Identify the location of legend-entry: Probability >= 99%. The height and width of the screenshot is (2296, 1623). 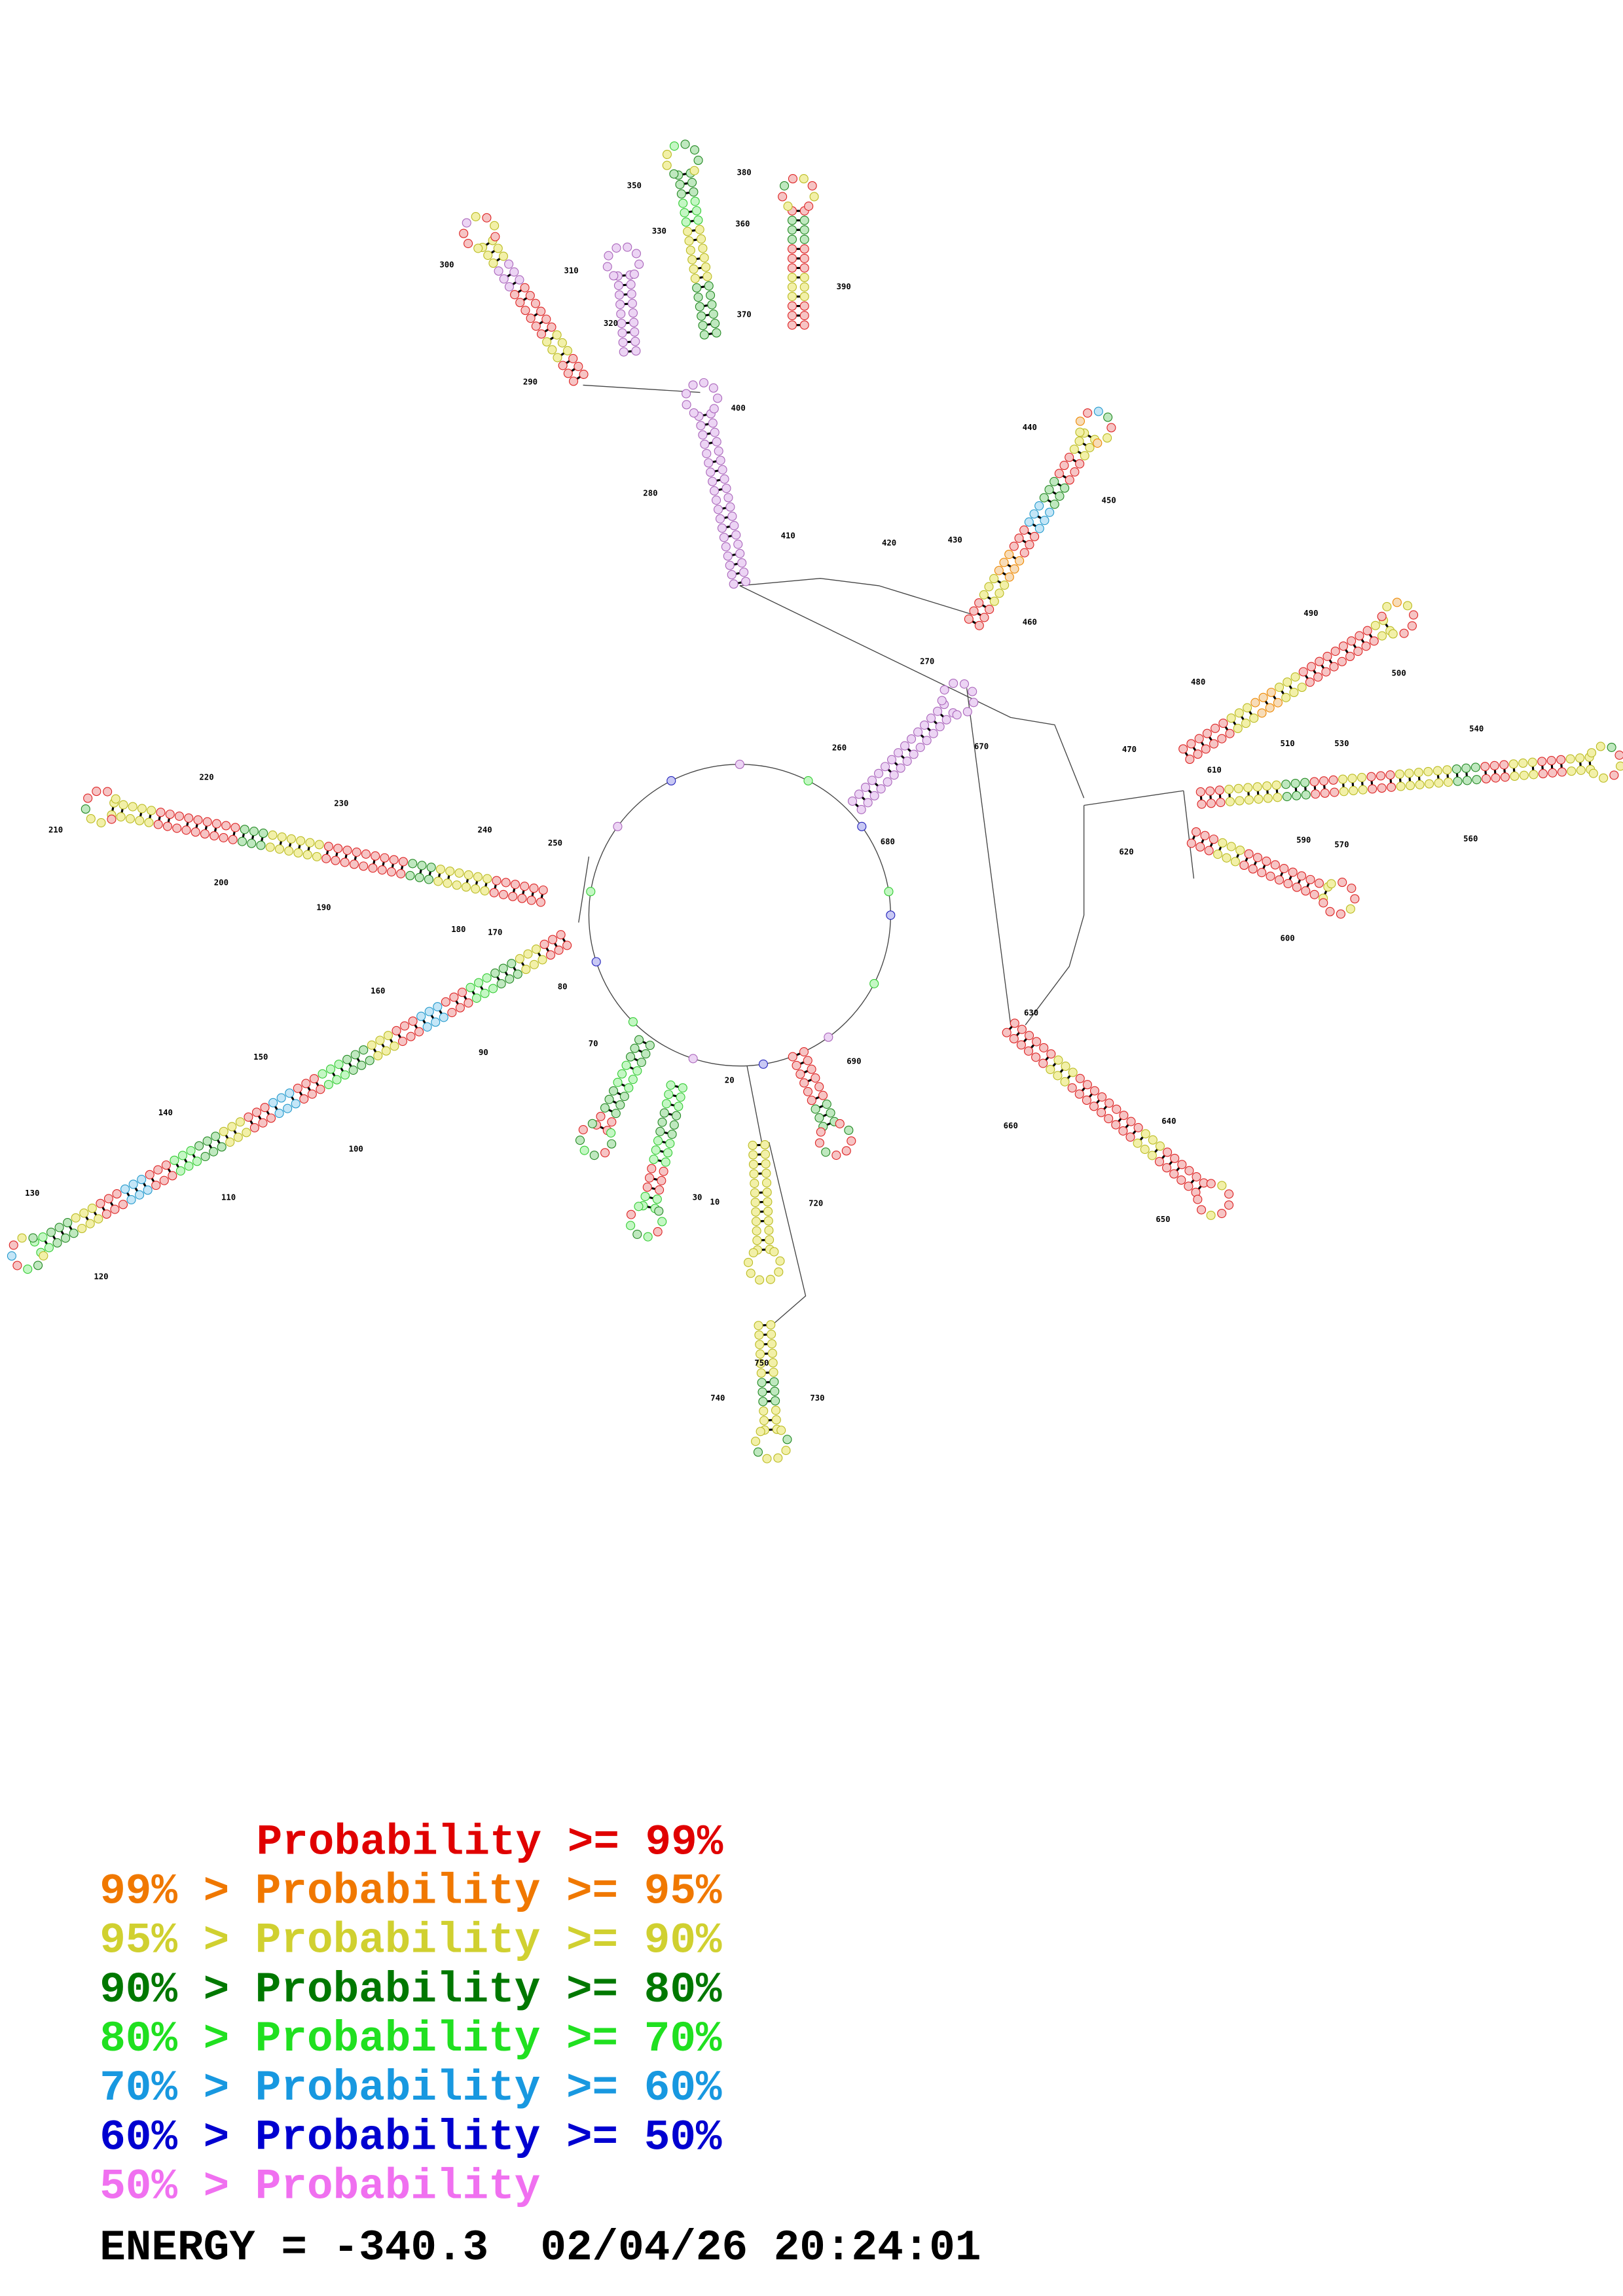
(490, 1842).